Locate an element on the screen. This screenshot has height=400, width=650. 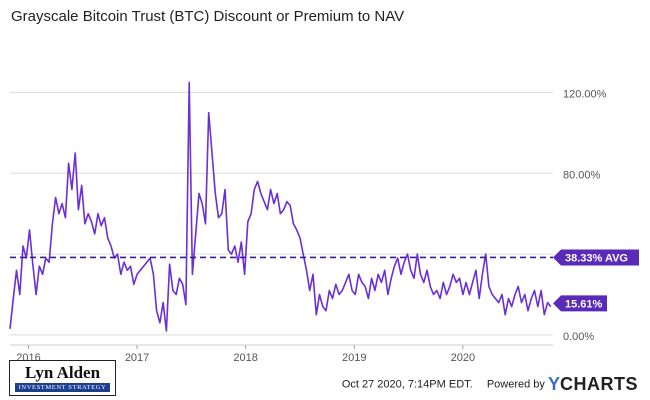
last-value-badge: 15.61% is located at coordinates (580, 303).